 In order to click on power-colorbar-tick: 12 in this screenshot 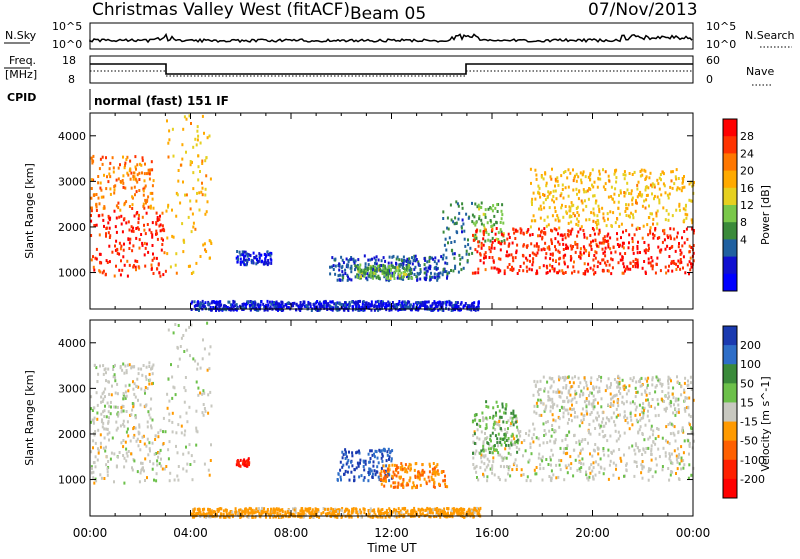, I will do `click(747, 205)`.